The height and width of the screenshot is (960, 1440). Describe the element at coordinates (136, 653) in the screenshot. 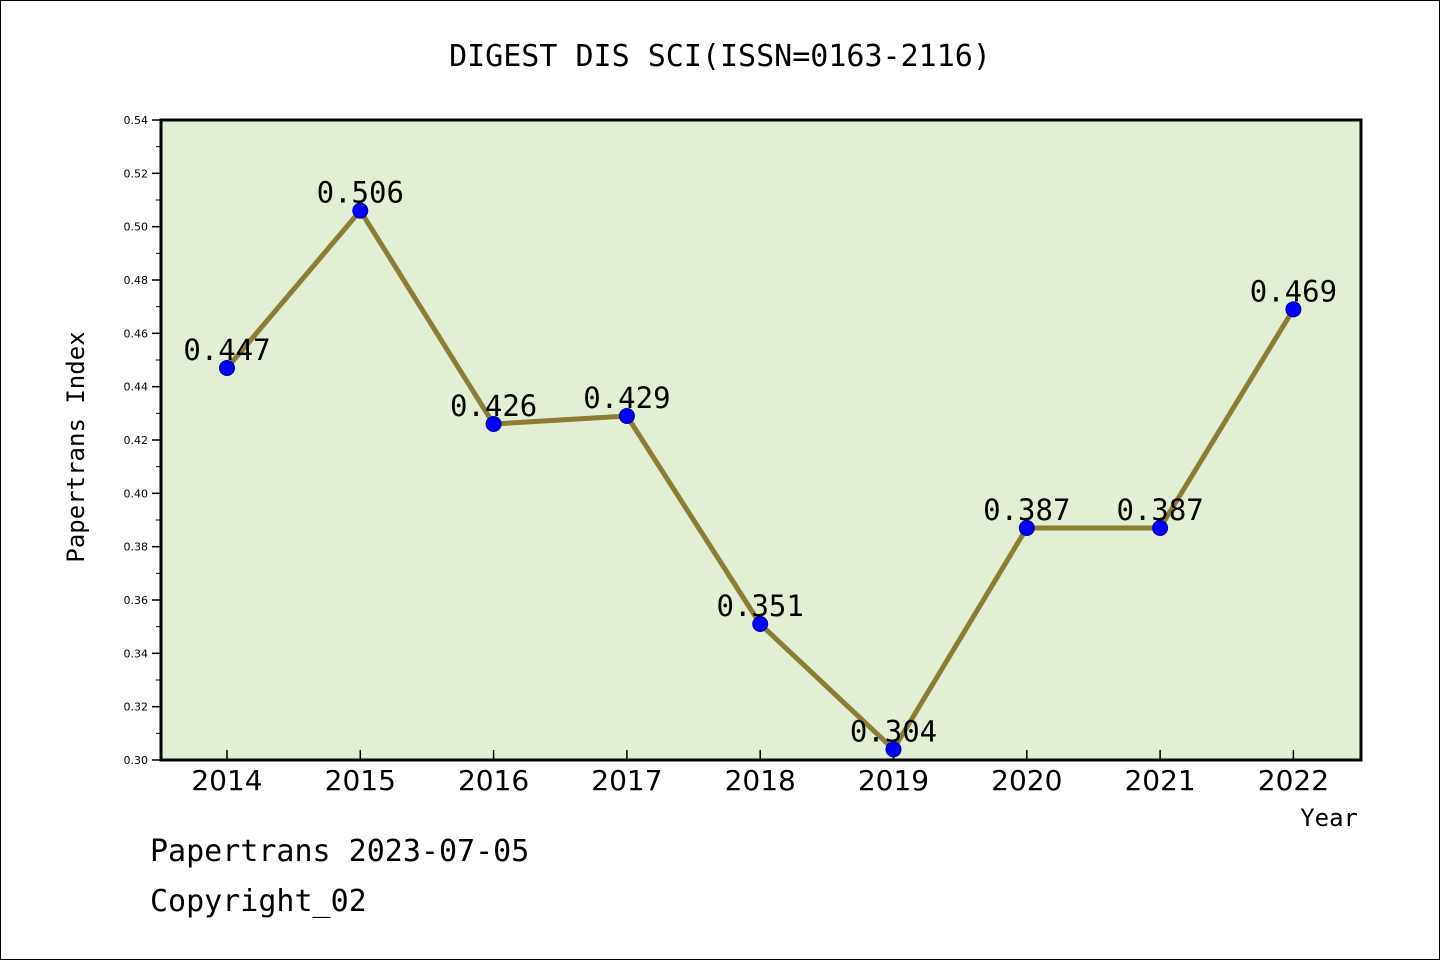

I see `y-tick-label: 0.34` at that location.